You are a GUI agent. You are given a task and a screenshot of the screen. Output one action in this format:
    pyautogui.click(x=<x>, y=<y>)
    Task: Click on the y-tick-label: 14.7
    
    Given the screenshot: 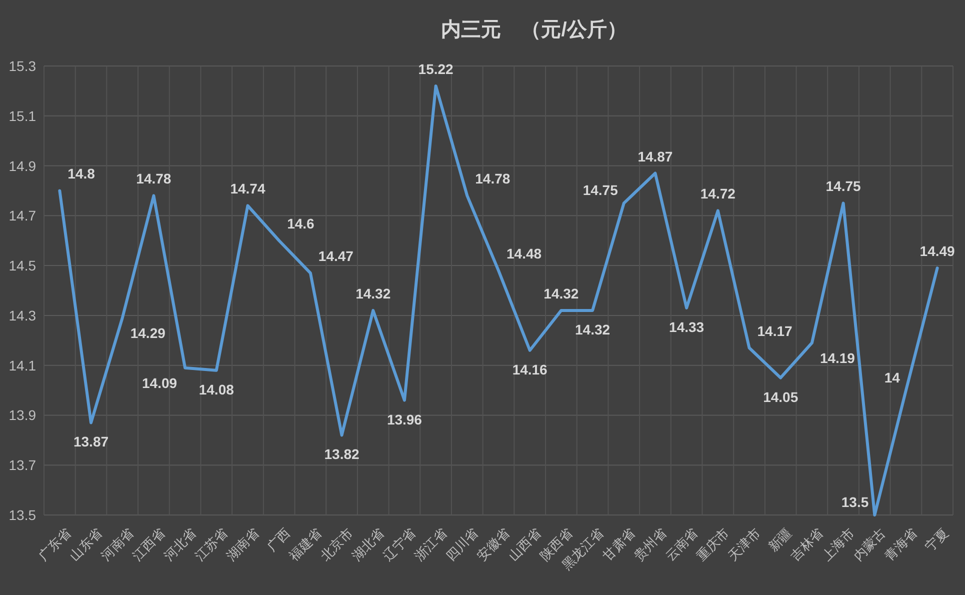 What is the action you would take?
    pyautogui.click(x=22, y=216)
    